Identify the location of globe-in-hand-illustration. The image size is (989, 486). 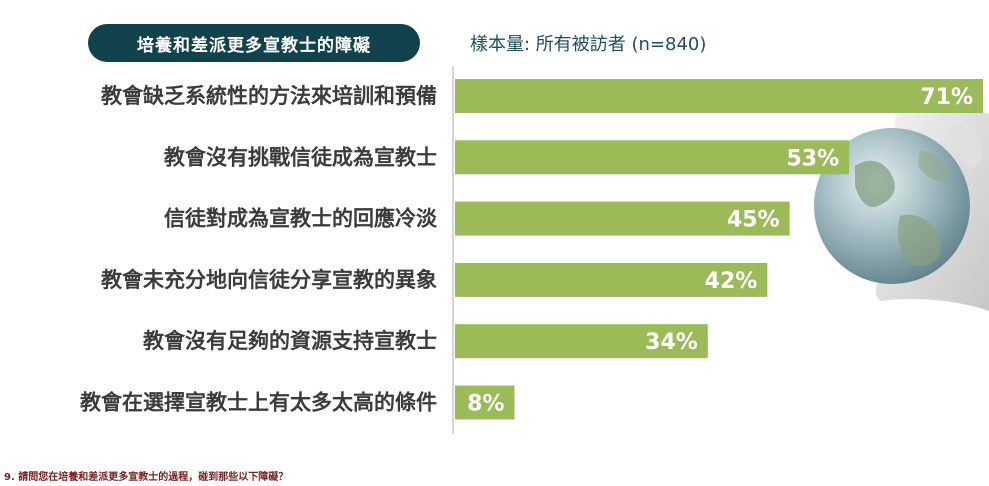
(894, 206).